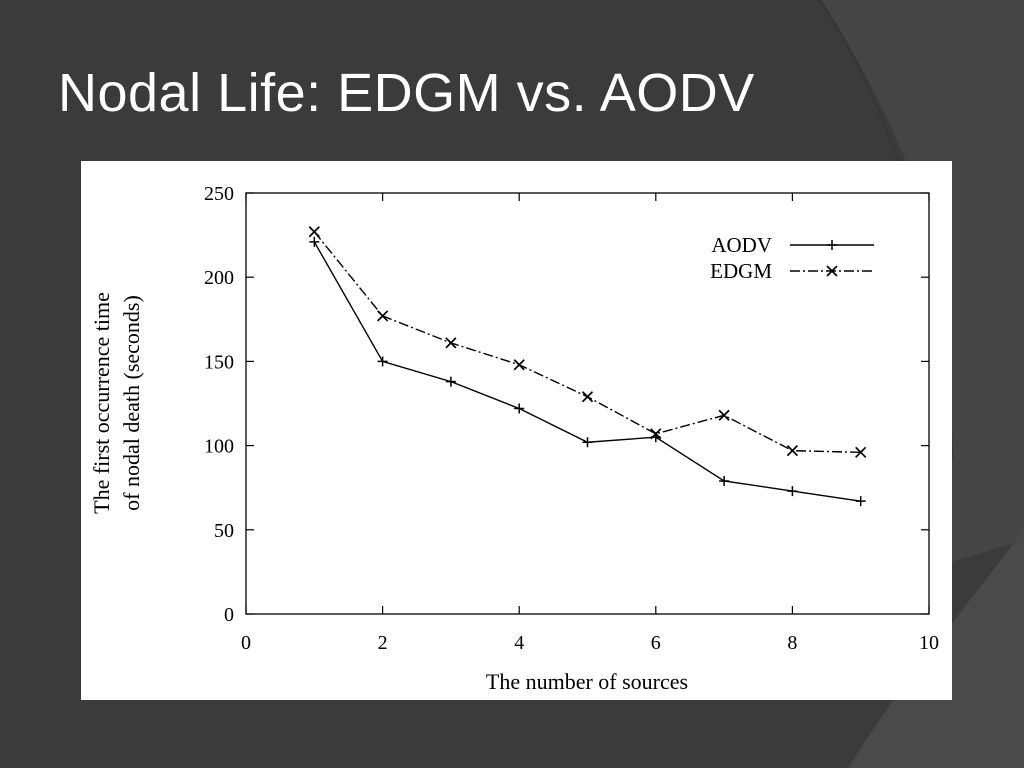 This screenshot has width=1024, height=768. I want to click on legend-marker-edgm, so click(832, 271).